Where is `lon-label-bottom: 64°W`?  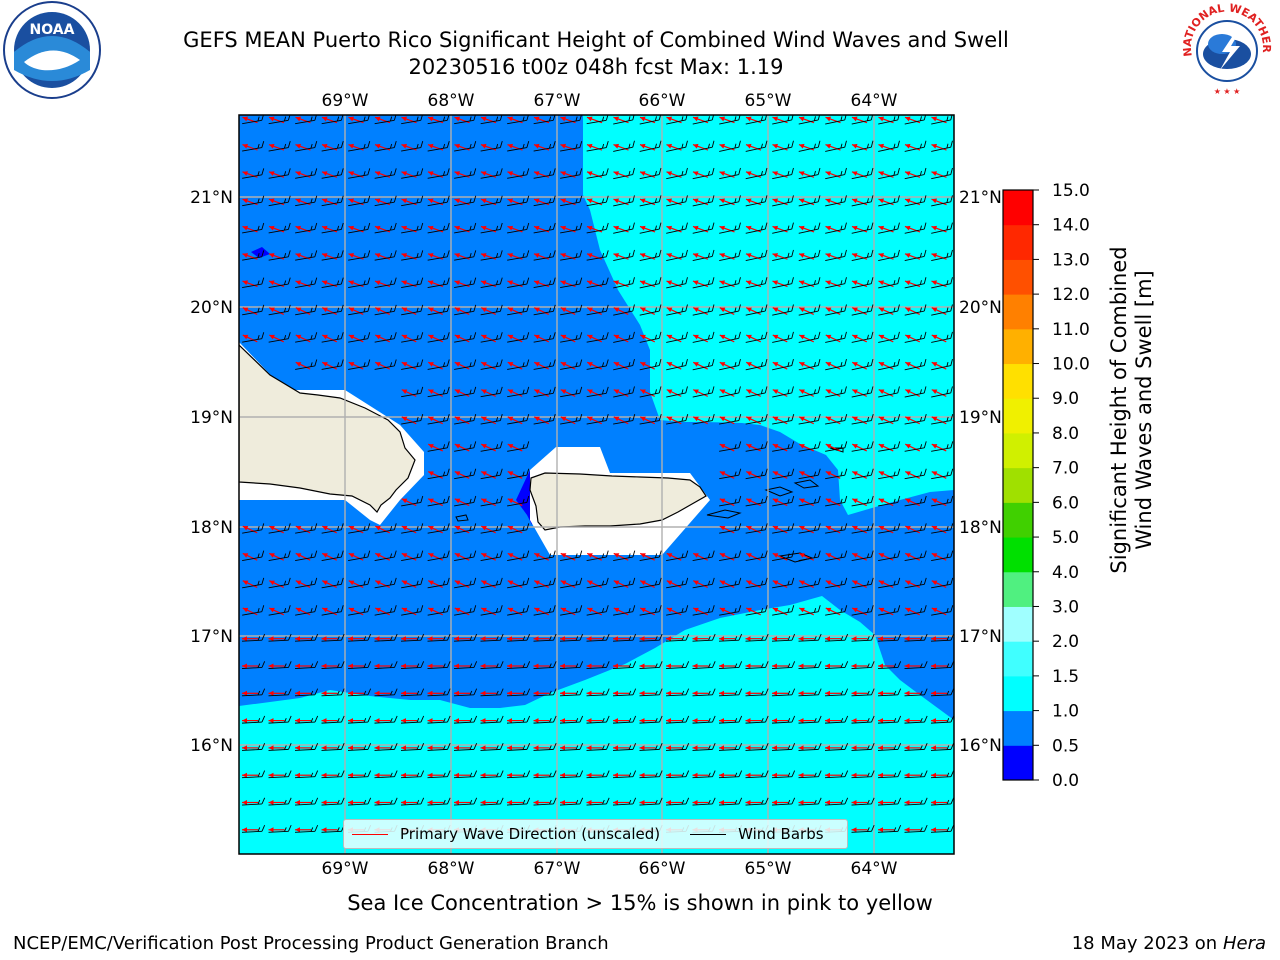
lon-label-bottom: 64°W is located at coordinates (874, 869).